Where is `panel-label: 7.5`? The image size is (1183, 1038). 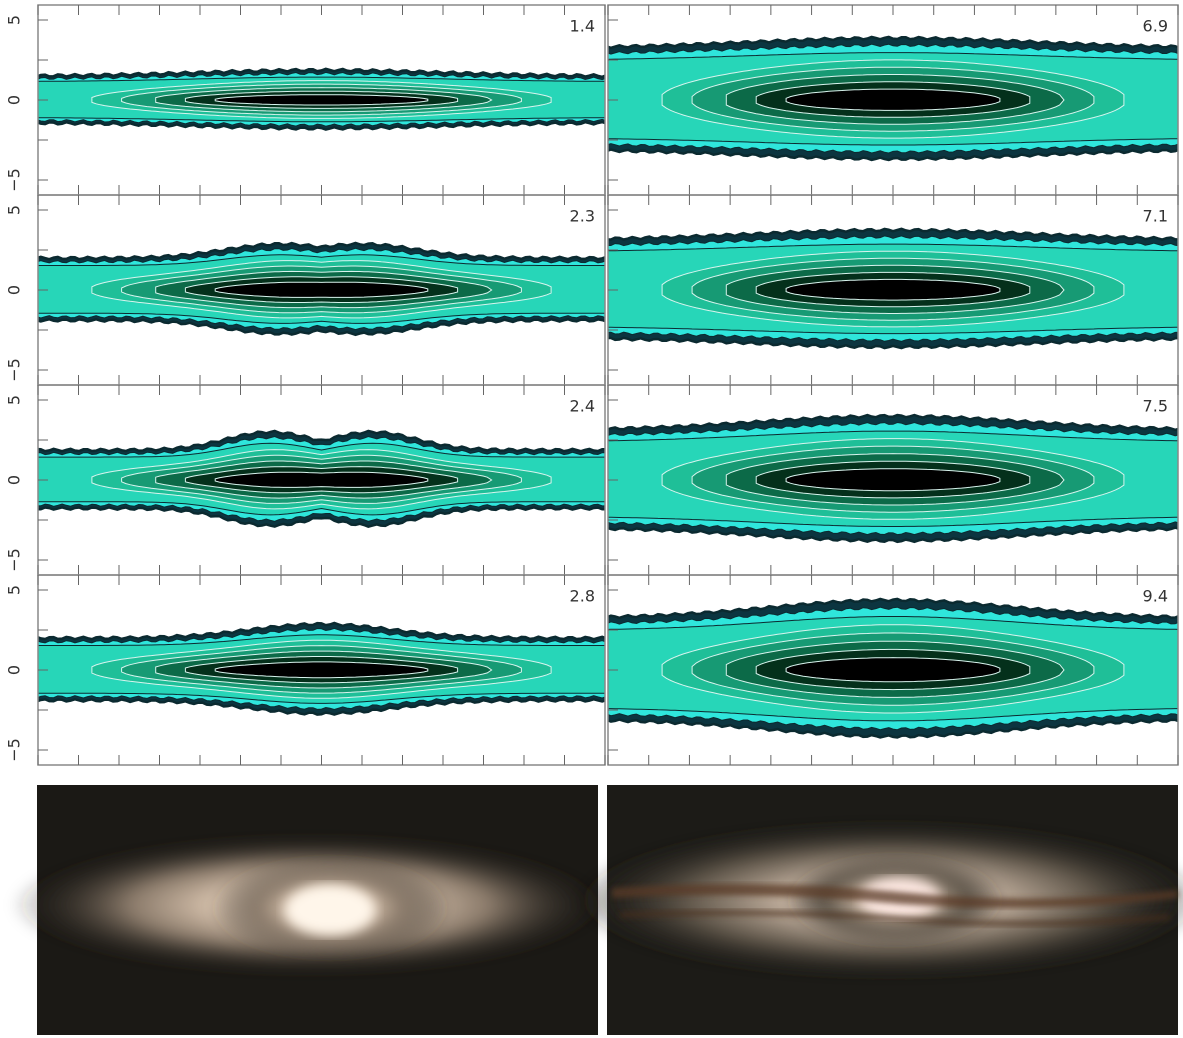
panel-label: 7.5 is located at coordinates (1155, 406).